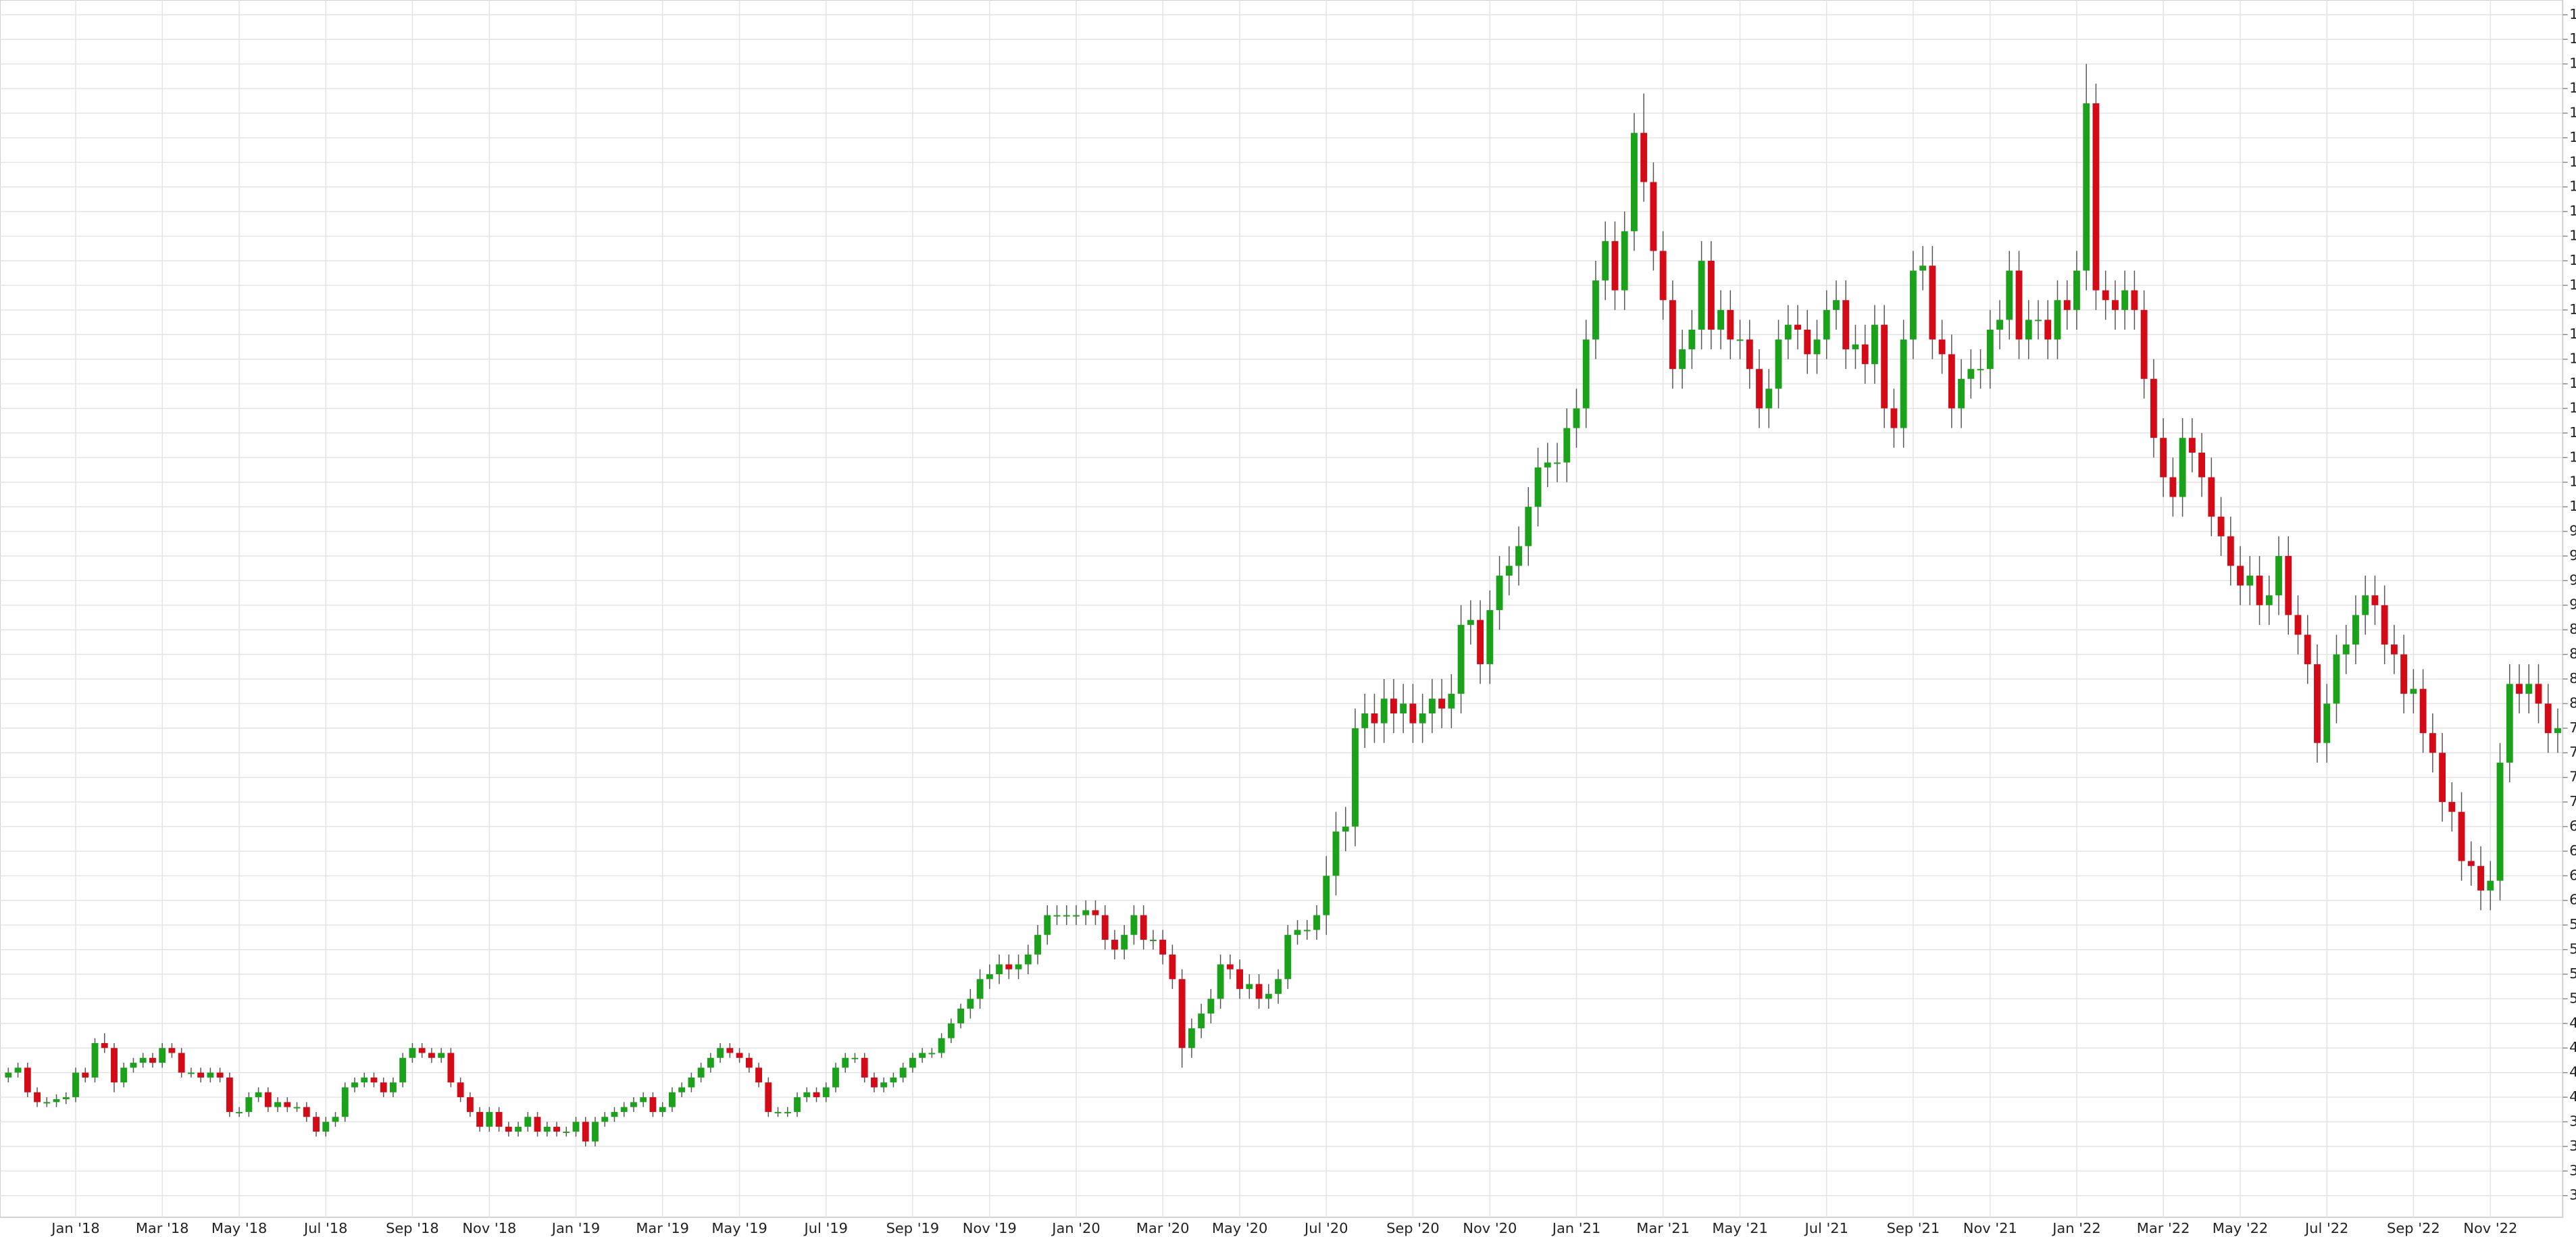 This screenshot has height=1237, width=2576. What do you see at coordinates (2572, 777) in the screenshot?
I see `y-tick-label: 72.50` at bounding box center [2572, 777].